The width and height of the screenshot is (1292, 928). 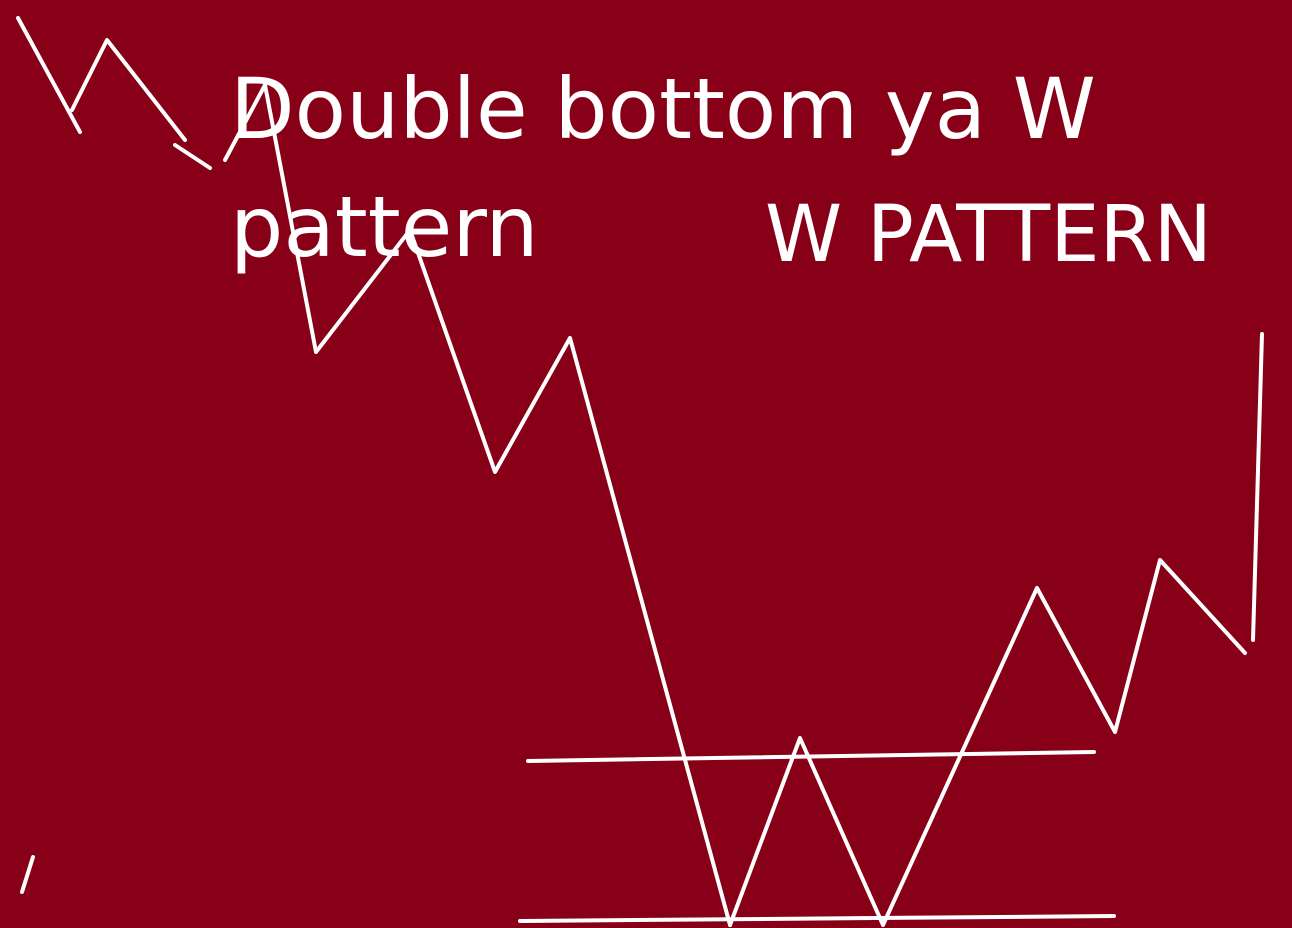 What do you see at coordinates (245, 122) in the screenshot?
I see `price-line-rise` at bounding box center [245, 122].